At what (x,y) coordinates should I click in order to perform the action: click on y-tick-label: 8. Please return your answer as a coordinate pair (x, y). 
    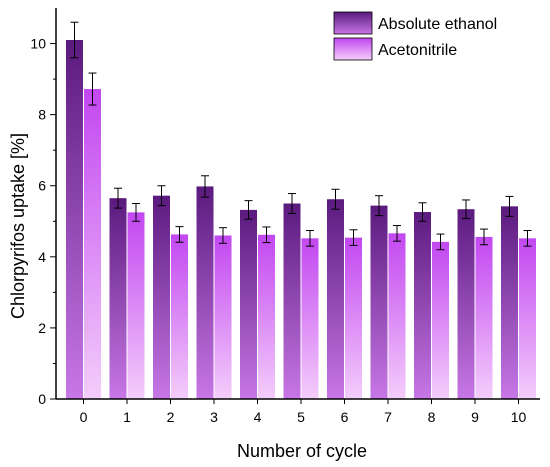
    Looking at the image, I should click on (42, 115).